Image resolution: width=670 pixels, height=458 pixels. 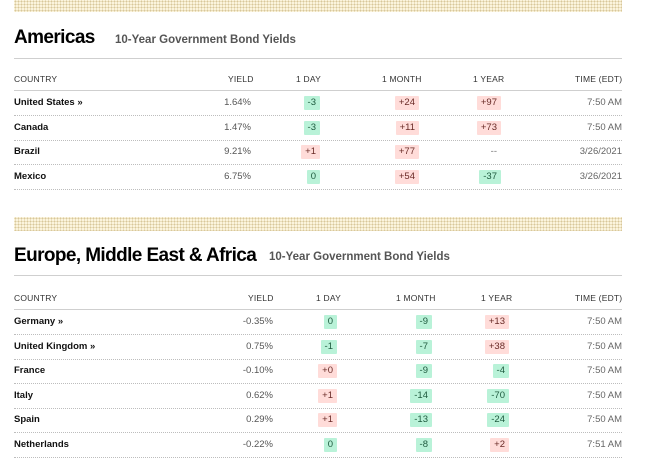 What do you see at coordinates (318, 275) in the screenshot?
I see `emea-divider` at bounding box center [318, 275].